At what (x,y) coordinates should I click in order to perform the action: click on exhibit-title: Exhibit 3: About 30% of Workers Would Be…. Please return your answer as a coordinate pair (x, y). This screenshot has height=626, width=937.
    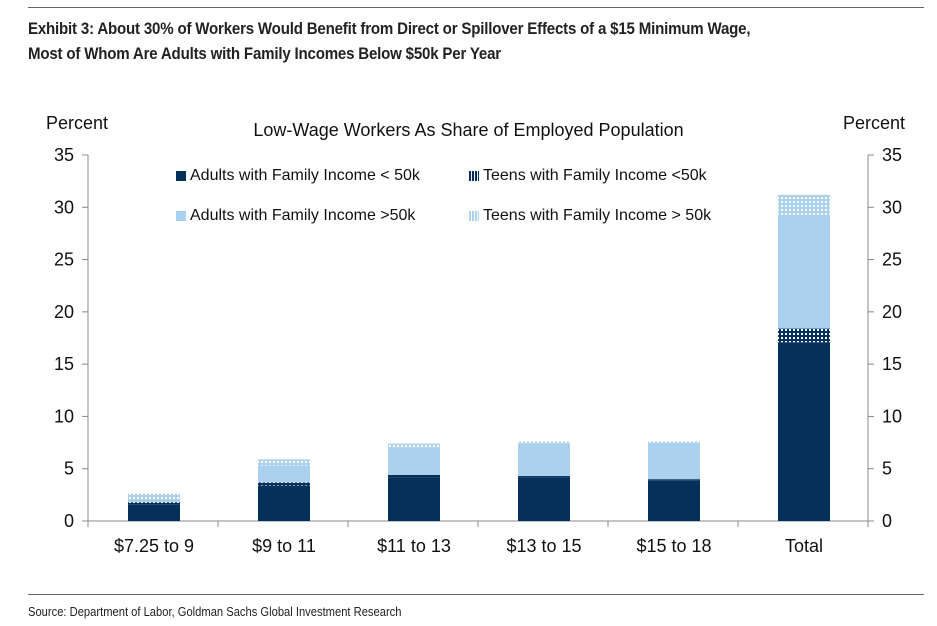
    Looking at the image, I should click on (446, 42).